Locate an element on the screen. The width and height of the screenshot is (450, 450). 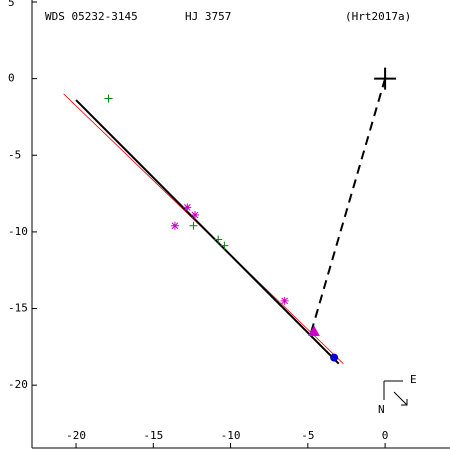
star-name: HJ 3757 is located at coordinates (208, 16).